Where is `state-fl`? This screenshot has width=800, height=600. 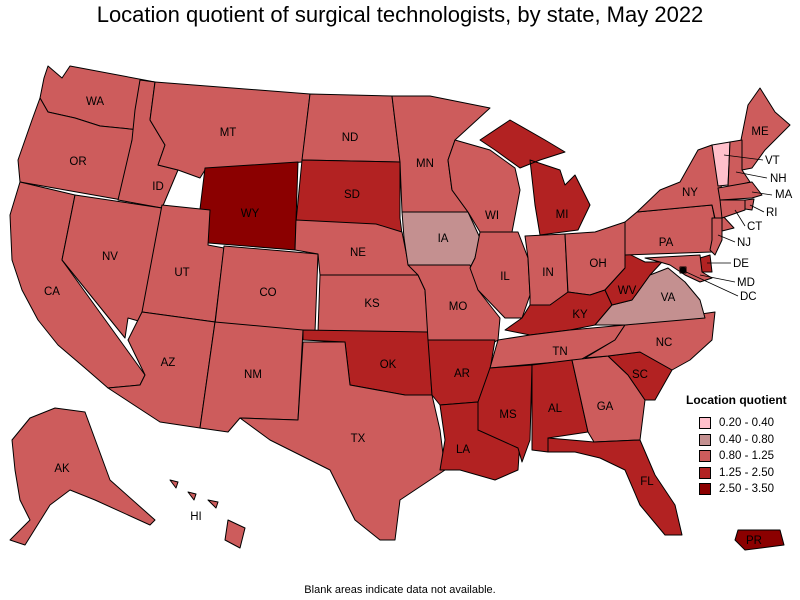 state-fl is located at coordinates (615, 486).